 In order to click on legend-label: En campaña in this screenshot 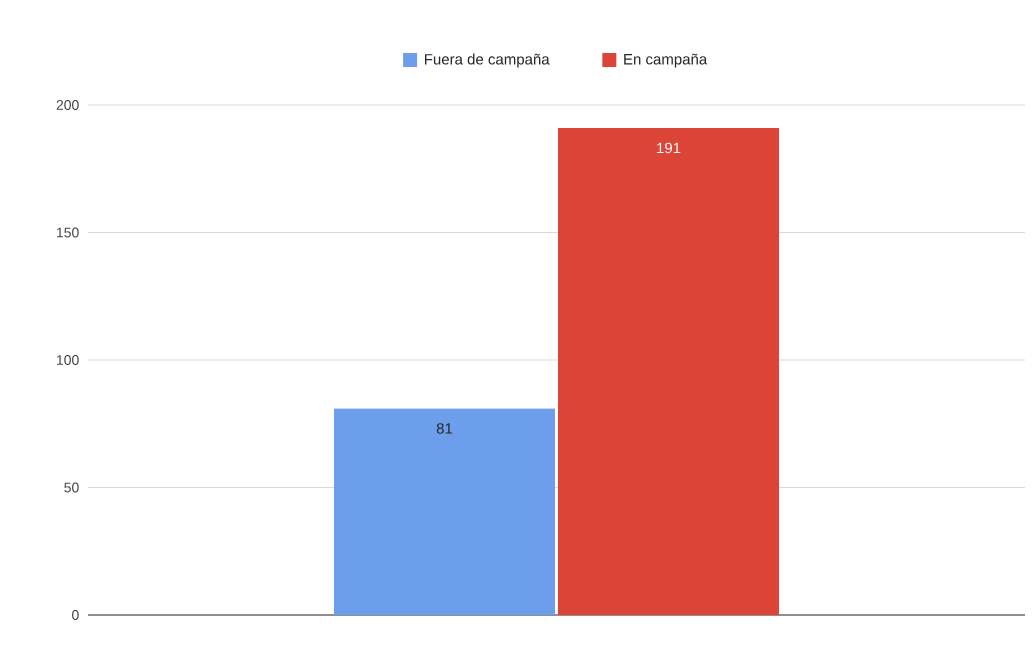, I will do `click(666, 60)`.